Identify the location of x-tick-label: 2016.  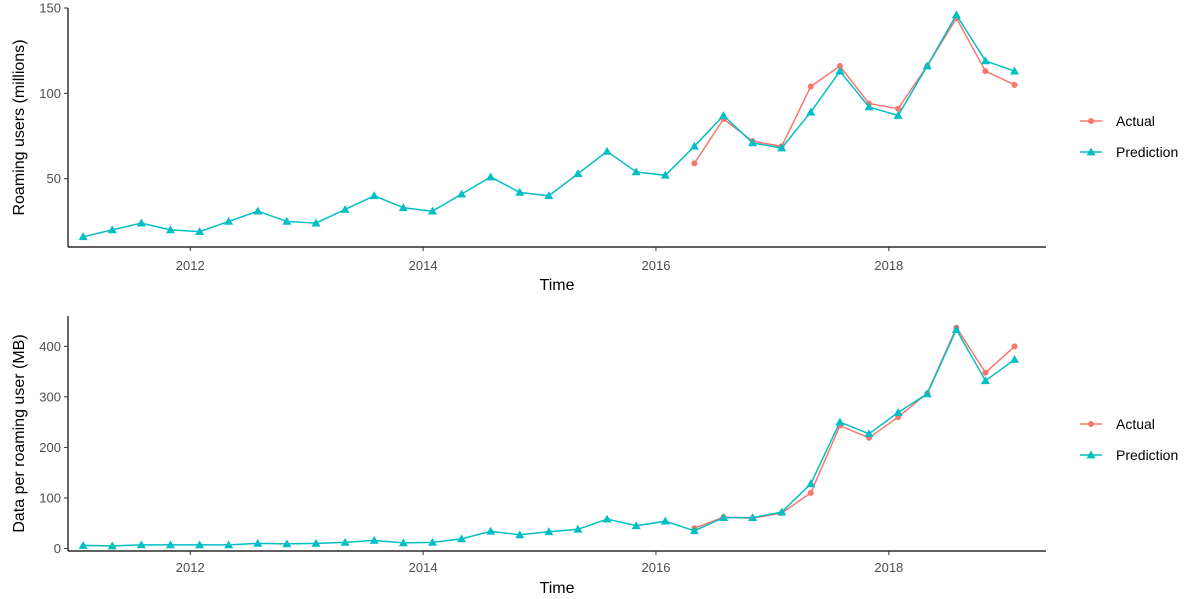
(656, 567).